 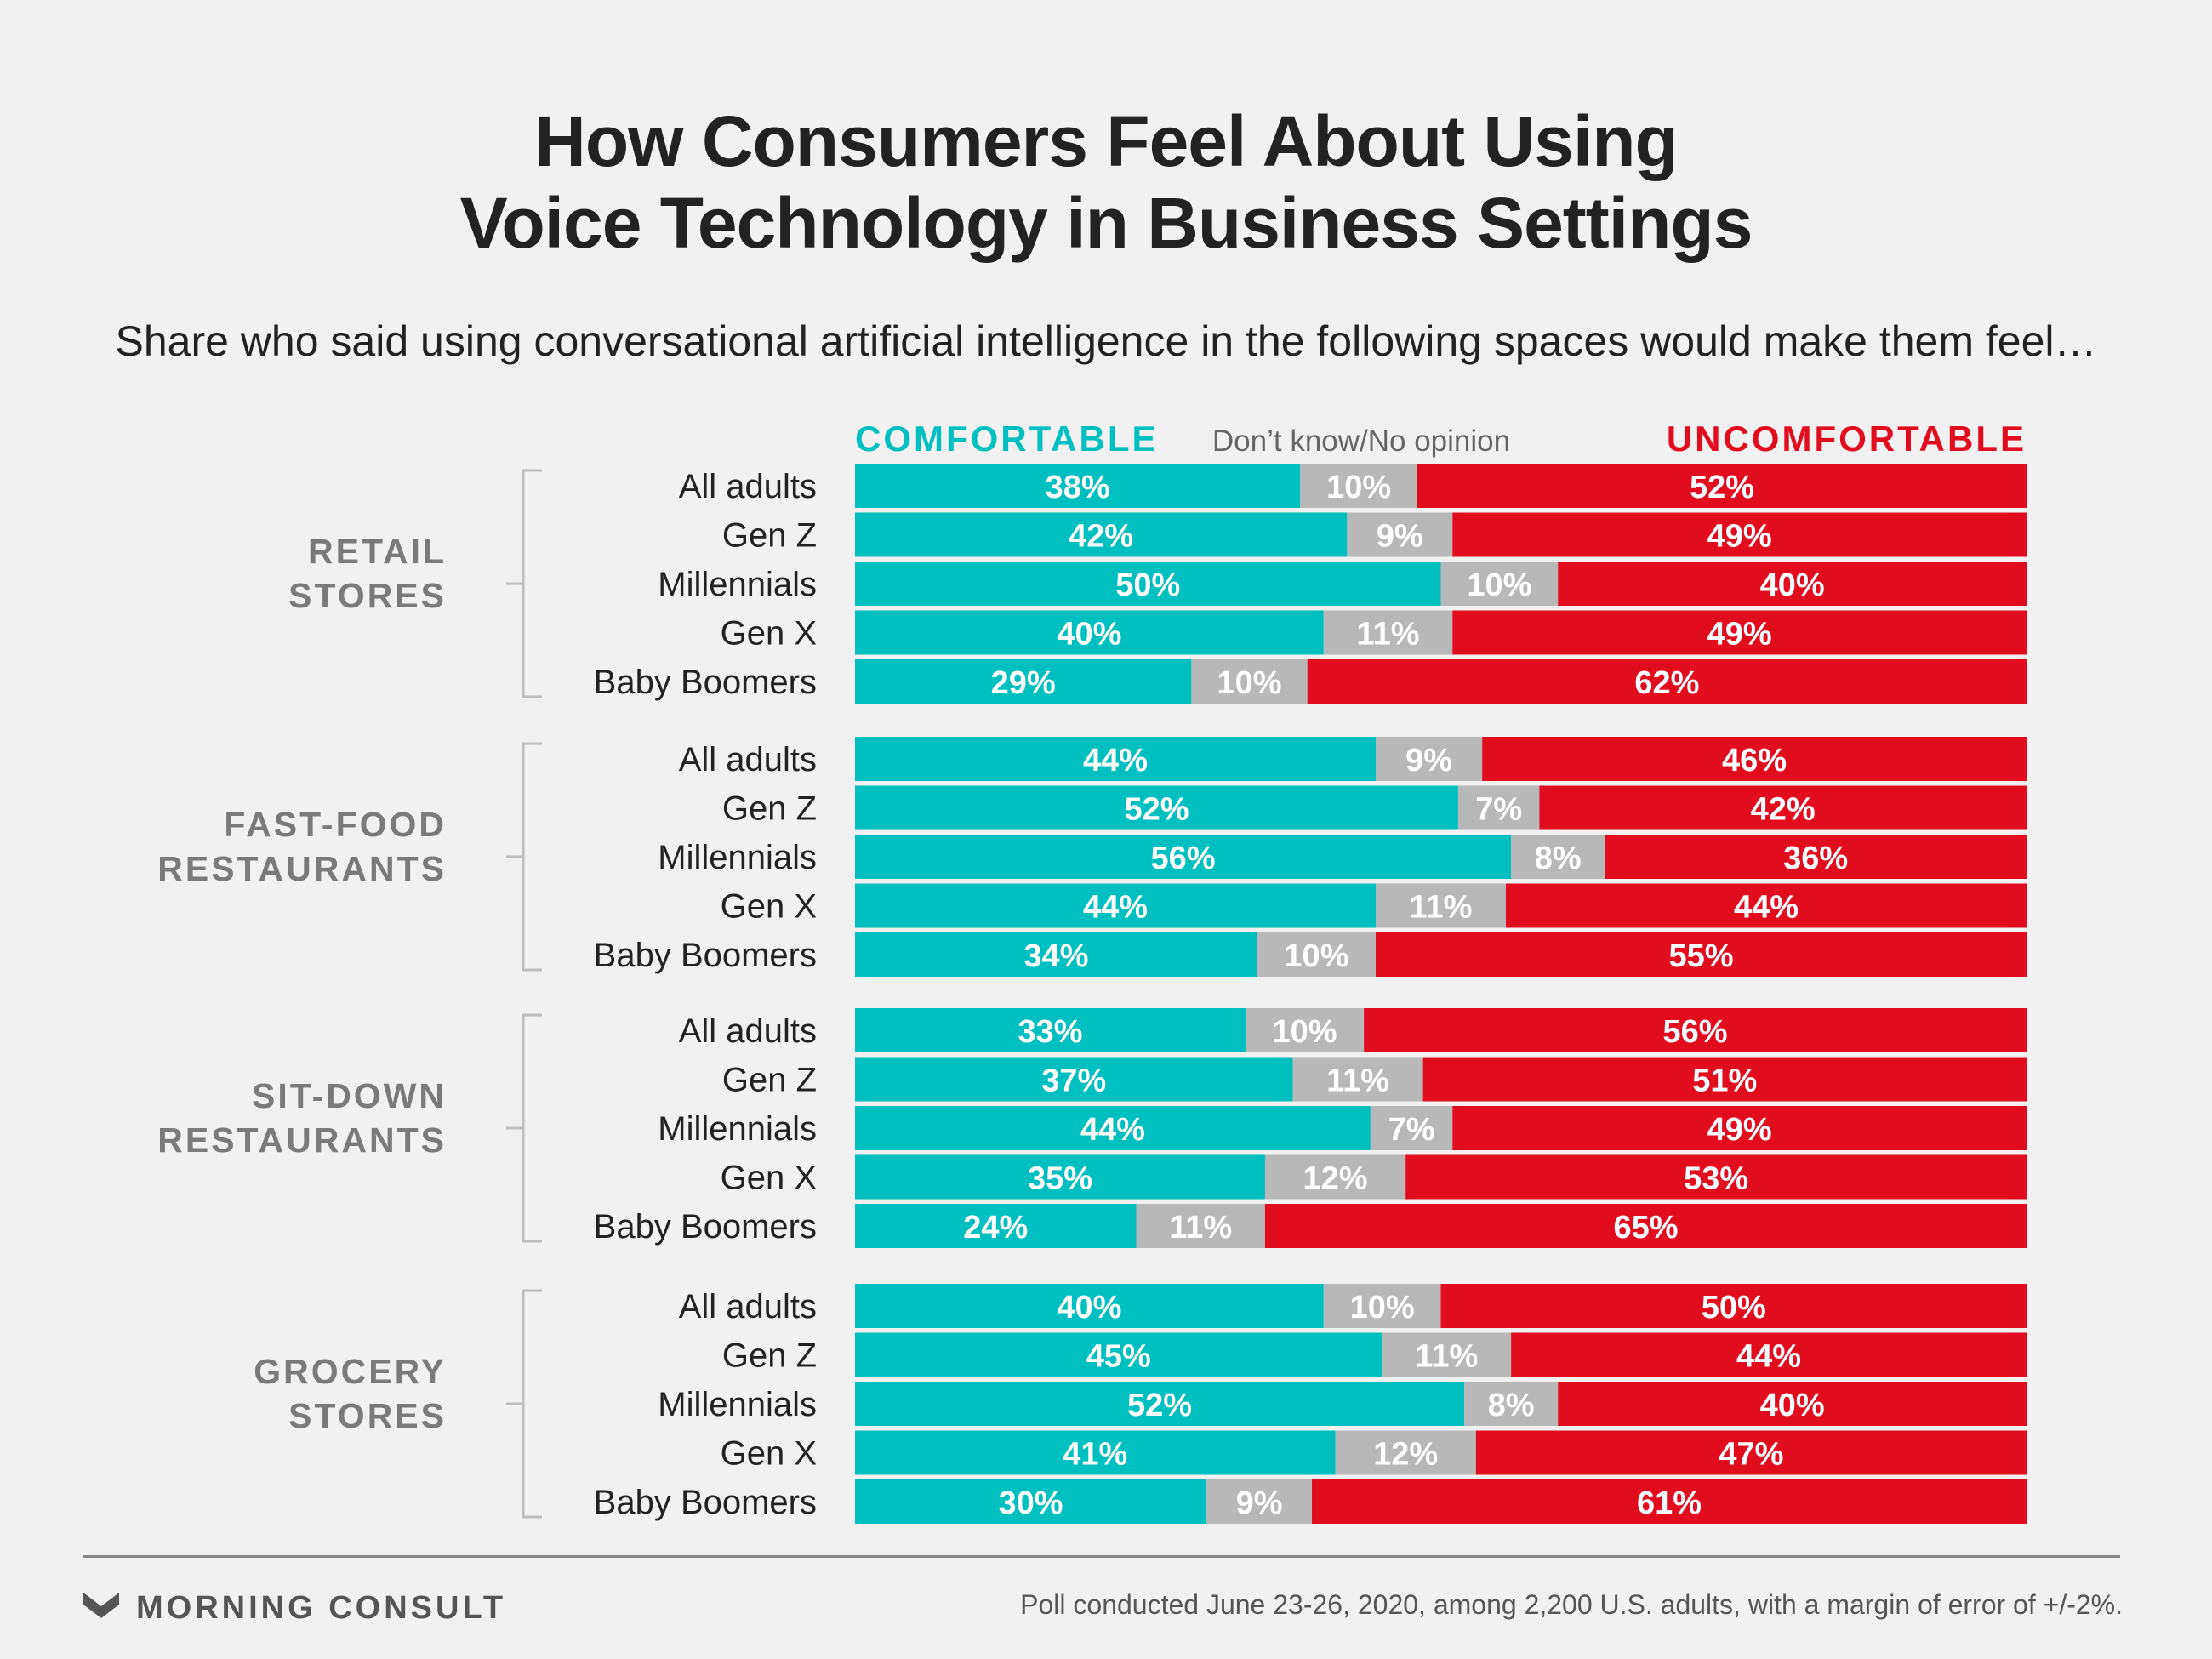 I want to click on data-label: 34%, so click(x=1055, y=956).